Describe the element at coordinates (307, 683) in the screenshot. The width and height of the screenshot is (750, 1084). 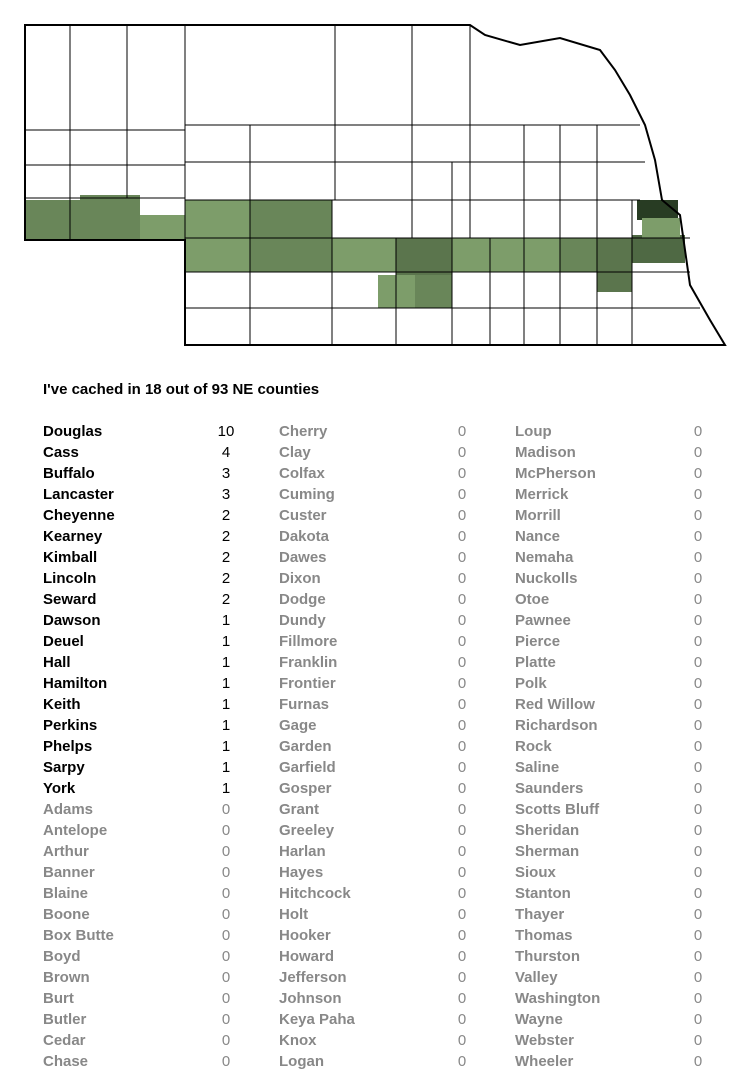
I see `county-name: Frontier` at that location.